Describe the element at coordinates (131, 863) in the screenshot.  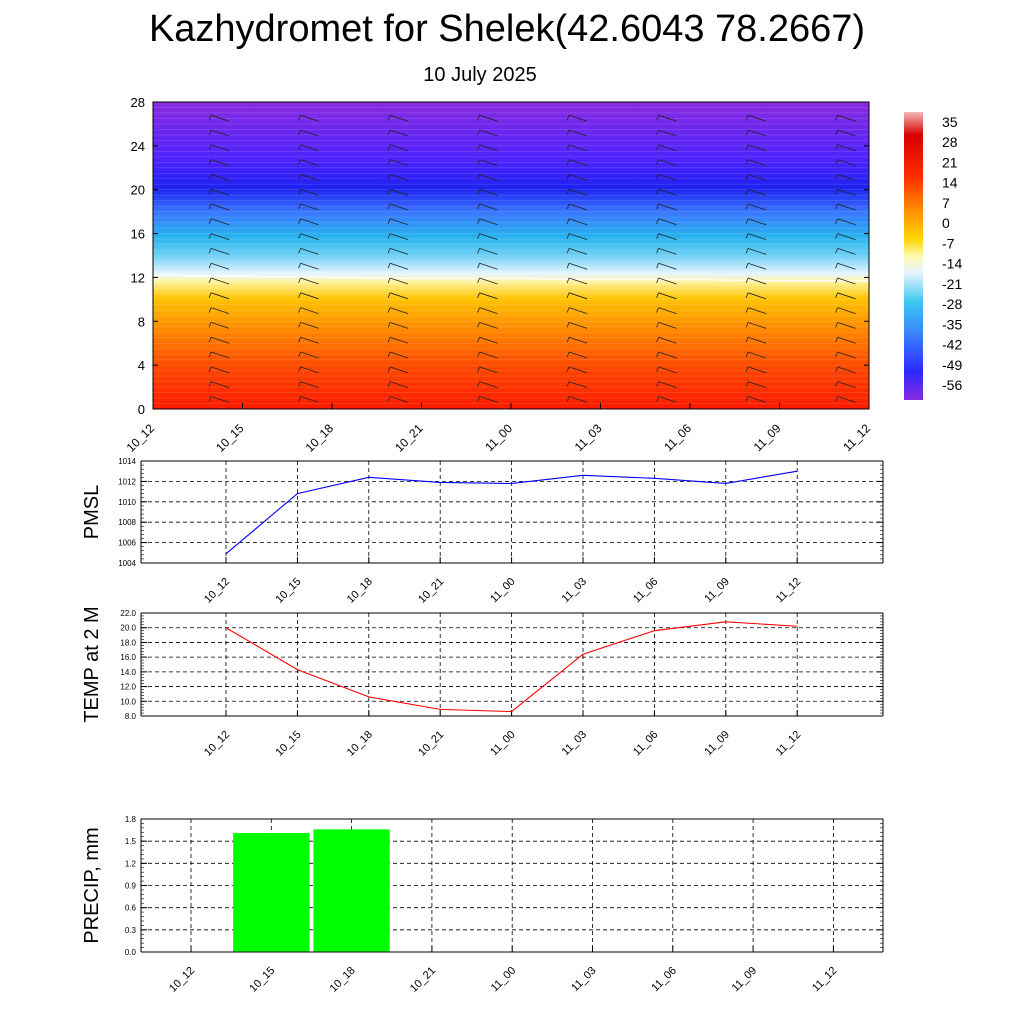
I see `y-tick-label: 1.2` at that location.